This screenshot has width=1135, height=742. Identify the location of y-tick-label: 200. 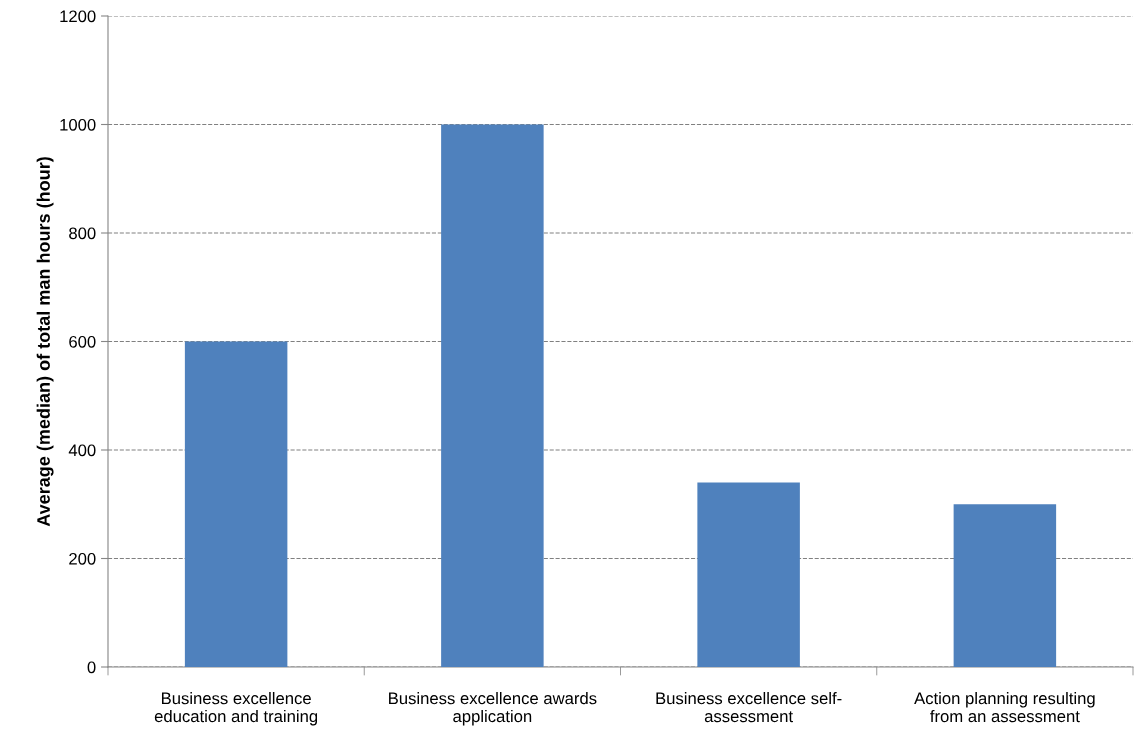
(82, 558).